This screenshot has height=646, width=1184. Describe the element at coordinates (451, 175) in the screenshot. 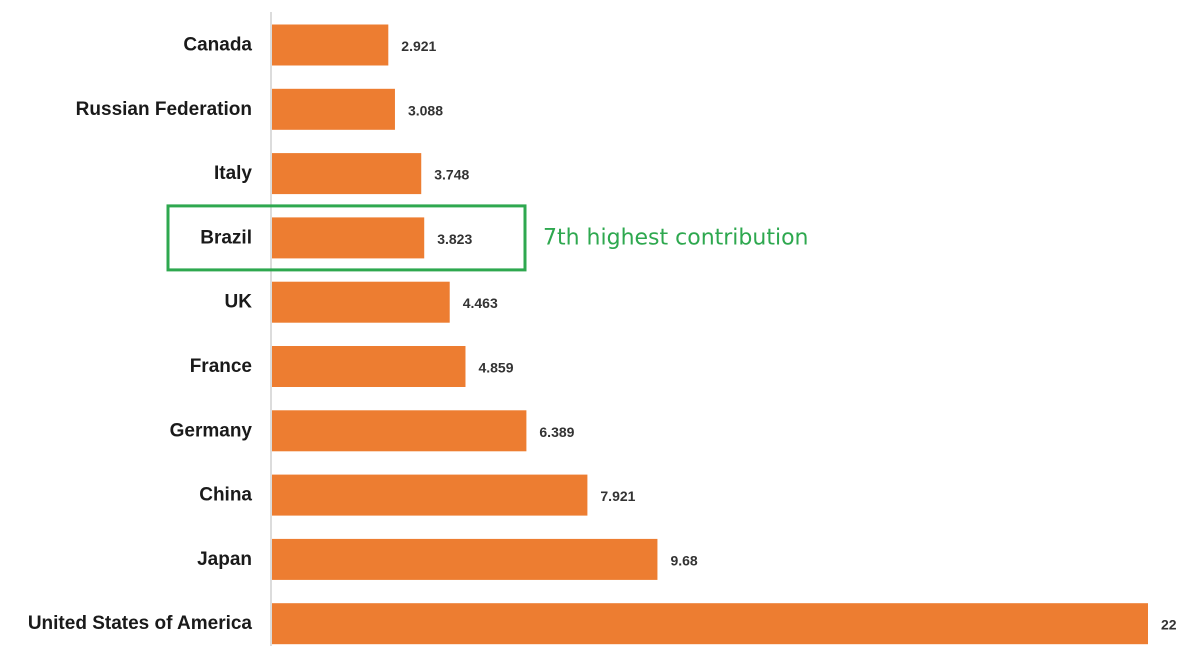

I see `value-label: 3.748` at that location.